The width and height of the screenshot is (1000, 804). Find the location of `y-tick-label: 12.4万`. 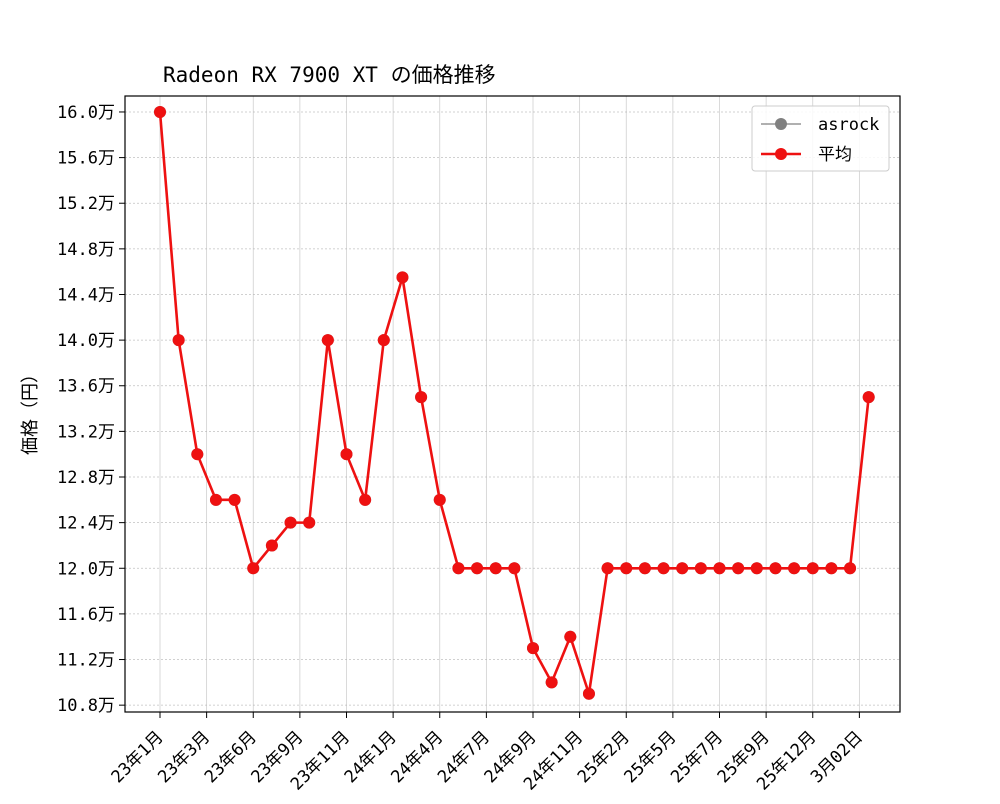

y-tick-label: 12.4万 is located at coordinates (86, 524).